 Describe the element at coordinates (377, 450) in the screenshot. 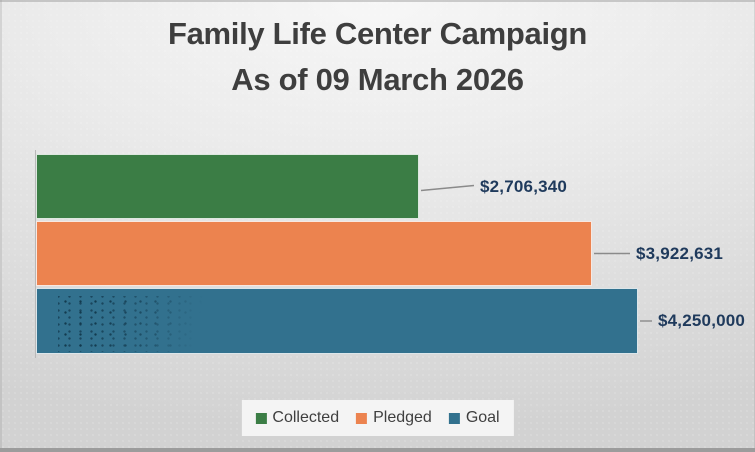

I see `slide-bottom-edge` at that location.